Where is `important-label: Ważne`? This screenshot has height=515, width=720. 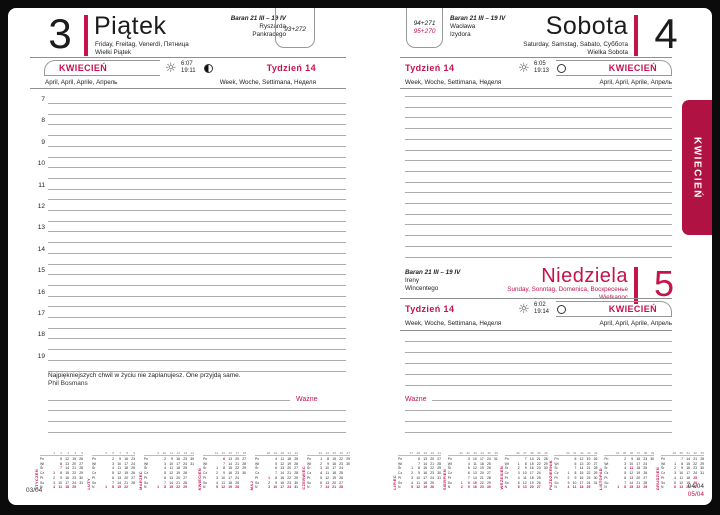 important-label: Ważne is located at coordinates (416, 399).